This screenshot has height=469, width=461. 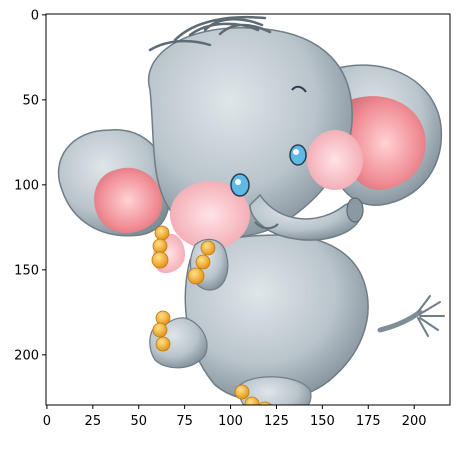 What do you see at coordinates (368, 421) in the screenshot?
I see `x-tick-label: 175` at bounding box center [368, 421].